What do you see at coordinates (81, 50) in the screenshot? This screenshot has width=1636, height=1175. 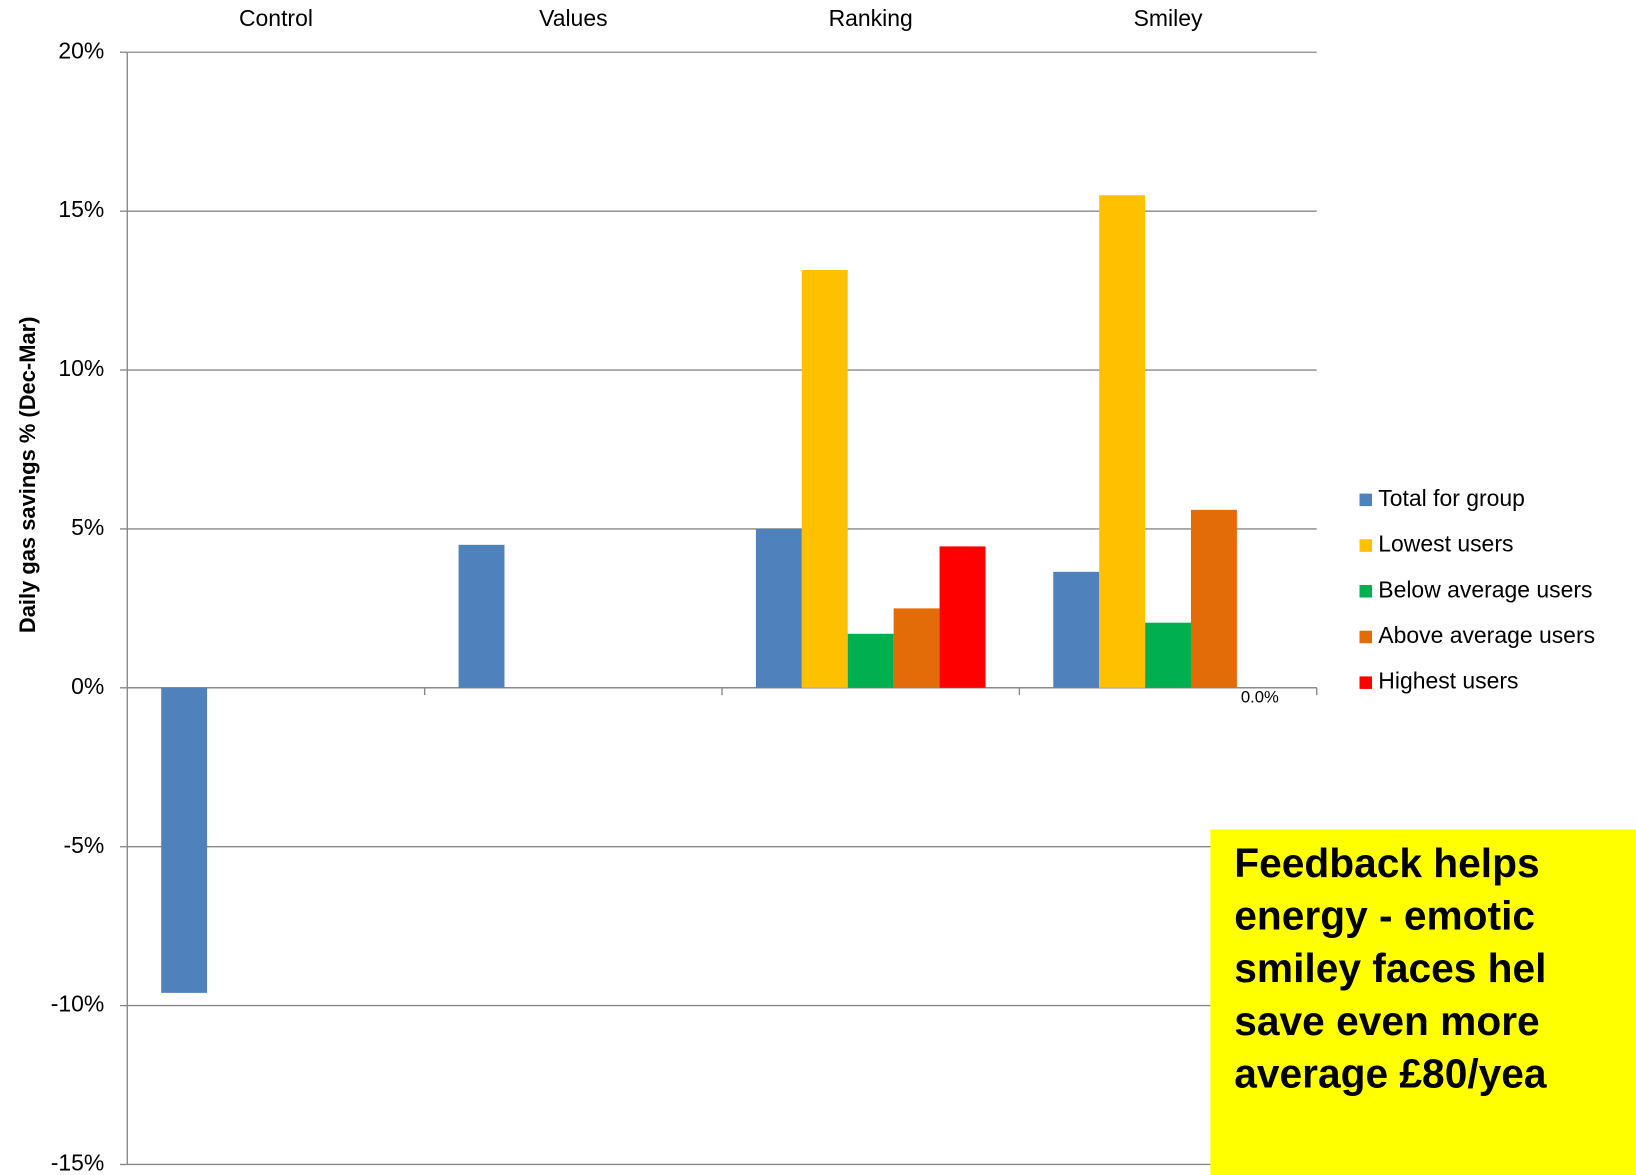 I see `y-tick-label: 20%` at bounding box center [81, 50].